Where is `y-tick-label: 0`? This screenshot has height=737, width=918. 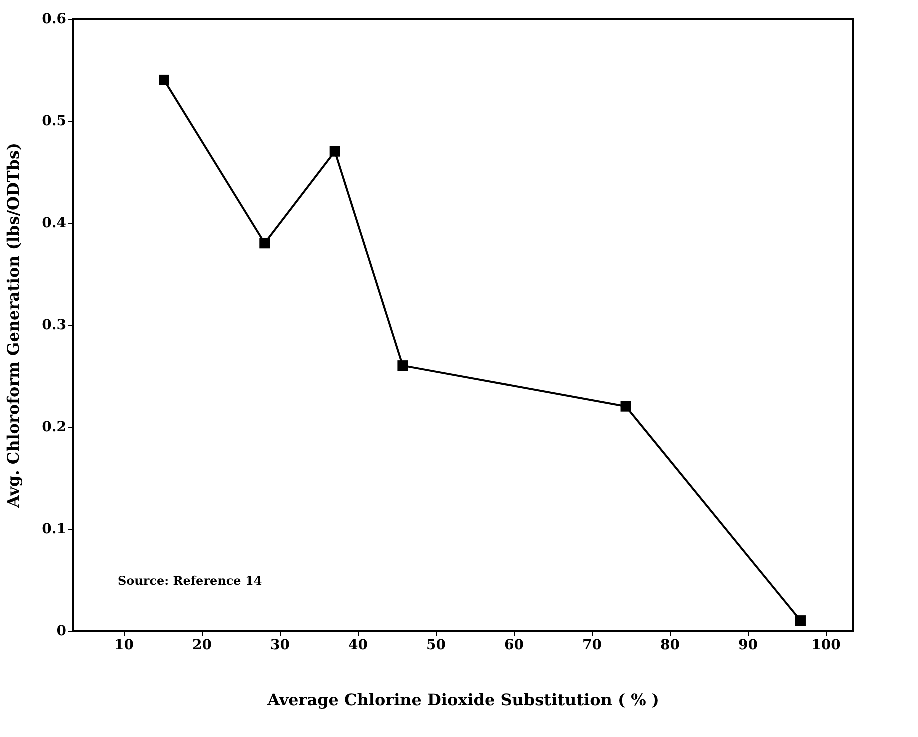
y-tick-label: 0 is located at coordinates (61, 632).